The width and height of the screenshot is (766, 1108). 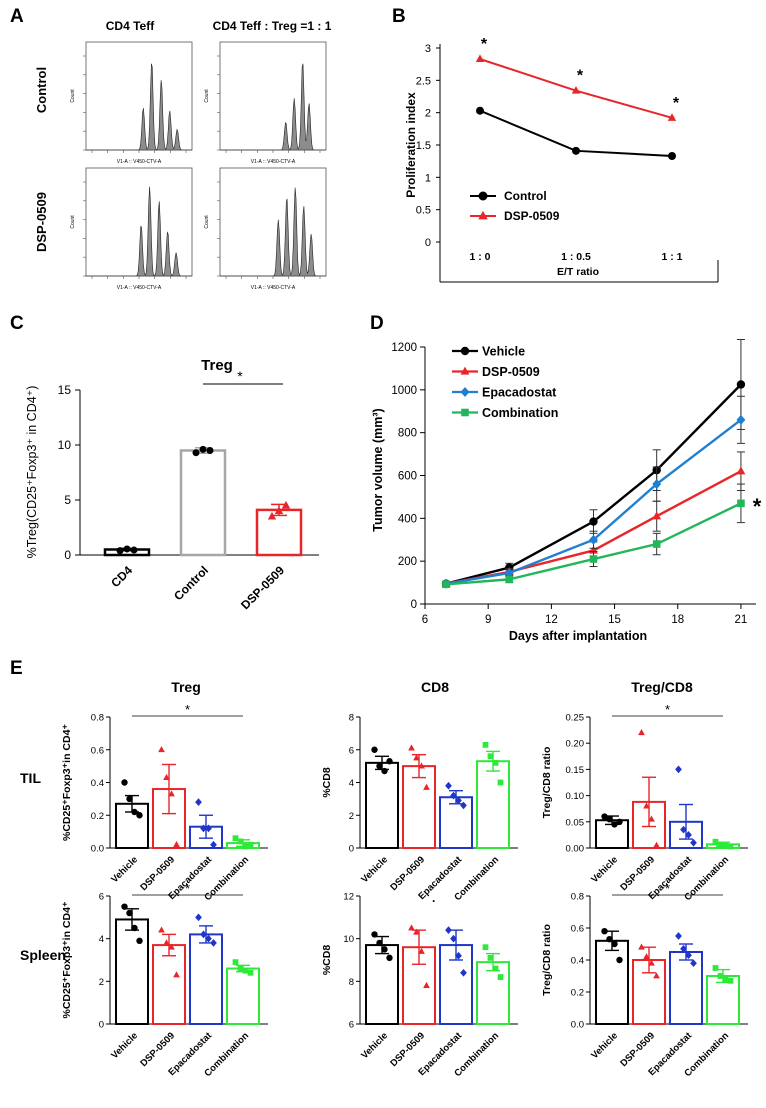 I want to click on y-tick-label: 3, so click(x=428, y=49).